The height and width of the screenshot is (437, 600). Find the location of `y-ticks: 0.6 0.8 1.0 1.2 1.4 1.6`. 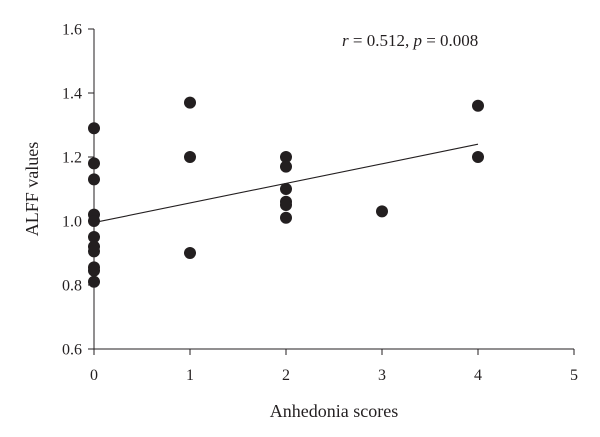

y-ticks: 0.6 0.8 1.0 1.2 1.4 1.6 is located at coordinates (78, 190).